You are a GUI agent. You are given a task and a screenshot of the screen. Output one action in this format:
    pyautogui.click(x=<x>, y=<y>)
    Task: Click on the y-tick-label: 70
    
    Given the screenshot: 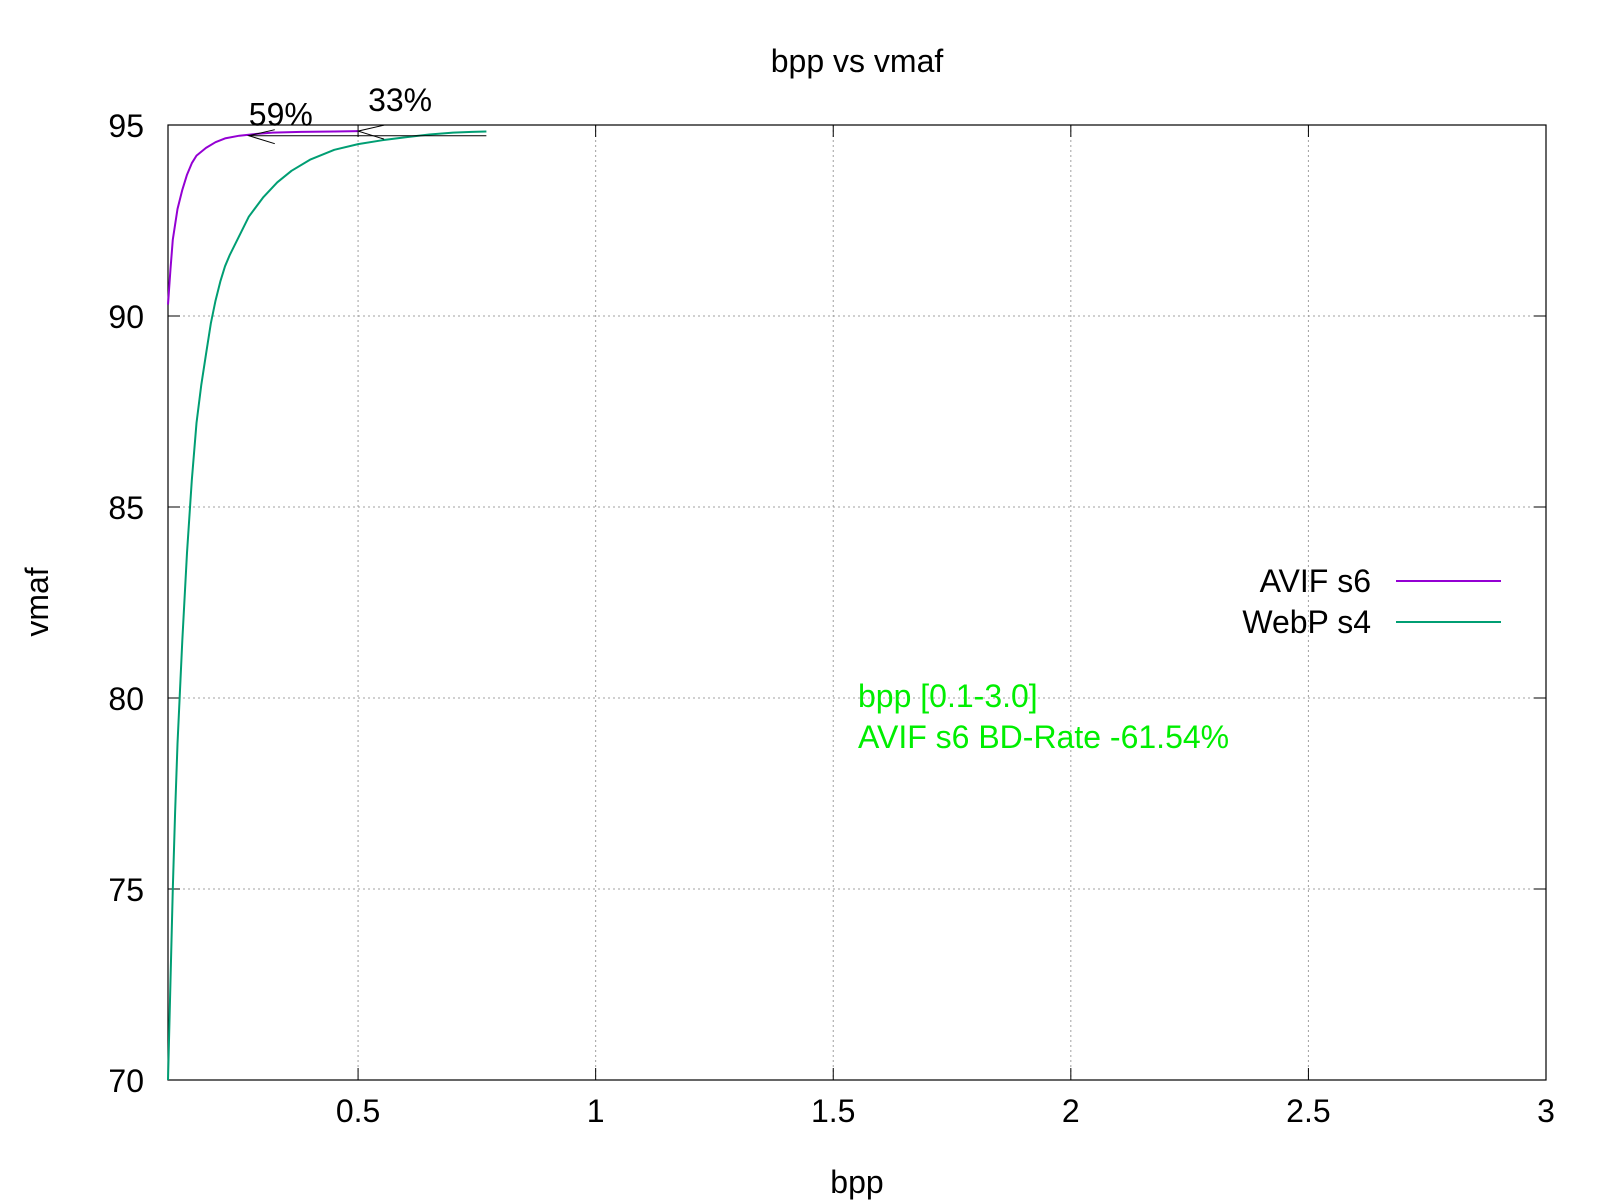 What is the action you would take?
    pyautogui.click(x=126, y=1081)
    